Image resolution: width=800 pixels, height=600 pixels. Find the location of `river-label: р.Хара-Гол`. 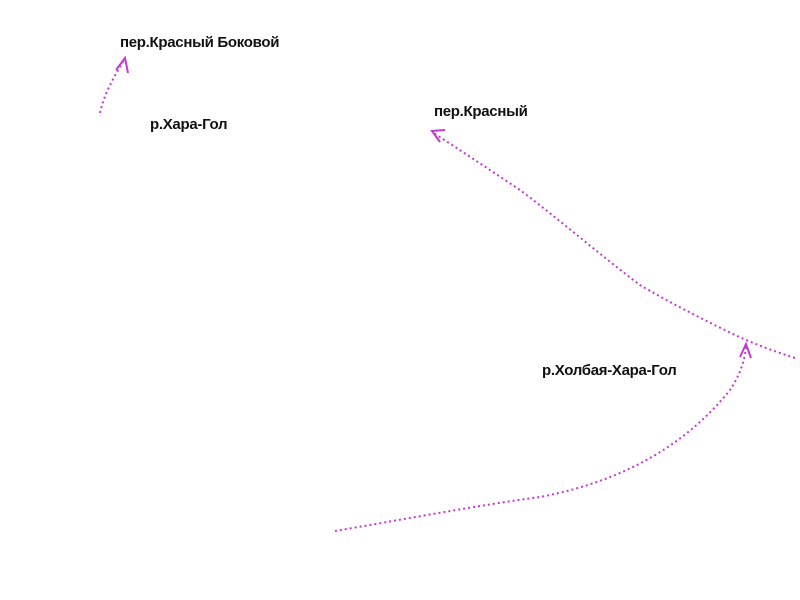

river-label: р.Хара-Гол is located at coordinates (188, 124).